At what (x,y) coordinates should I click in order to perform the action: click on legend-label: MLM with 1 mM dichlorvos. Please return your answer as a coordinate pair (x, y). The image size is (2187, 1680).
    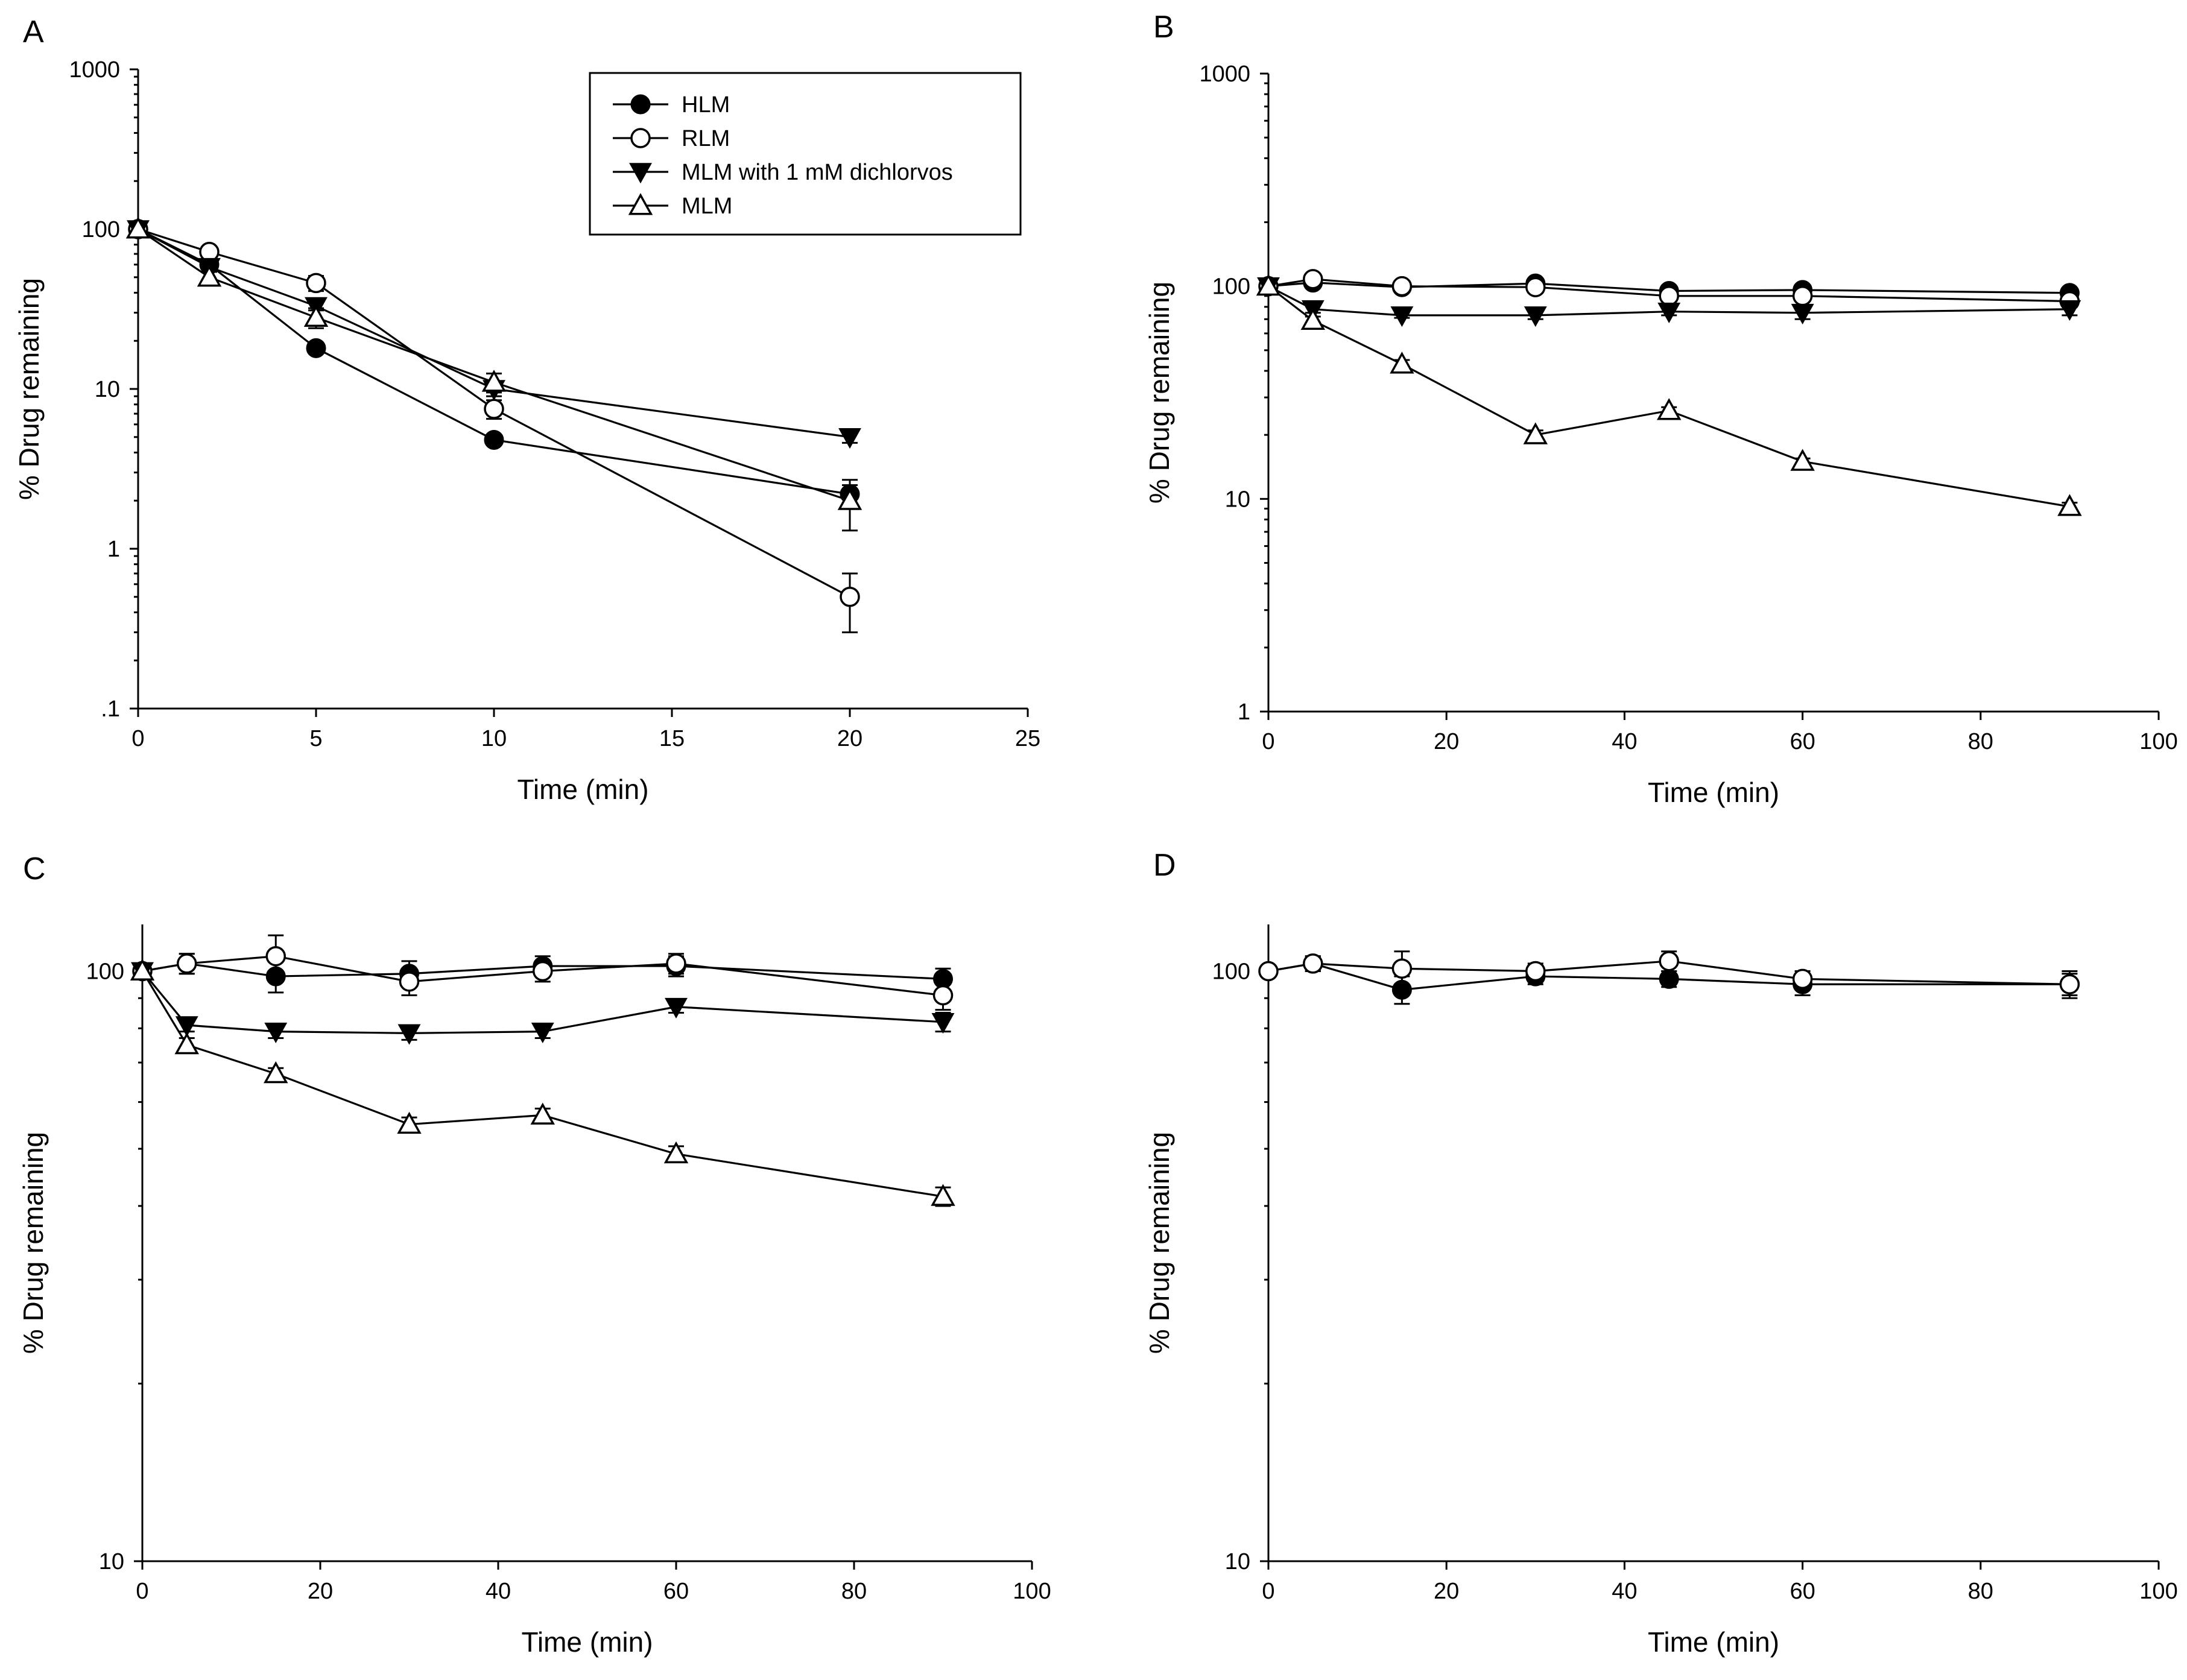
    Looking at the image, I should click on (817, 172).